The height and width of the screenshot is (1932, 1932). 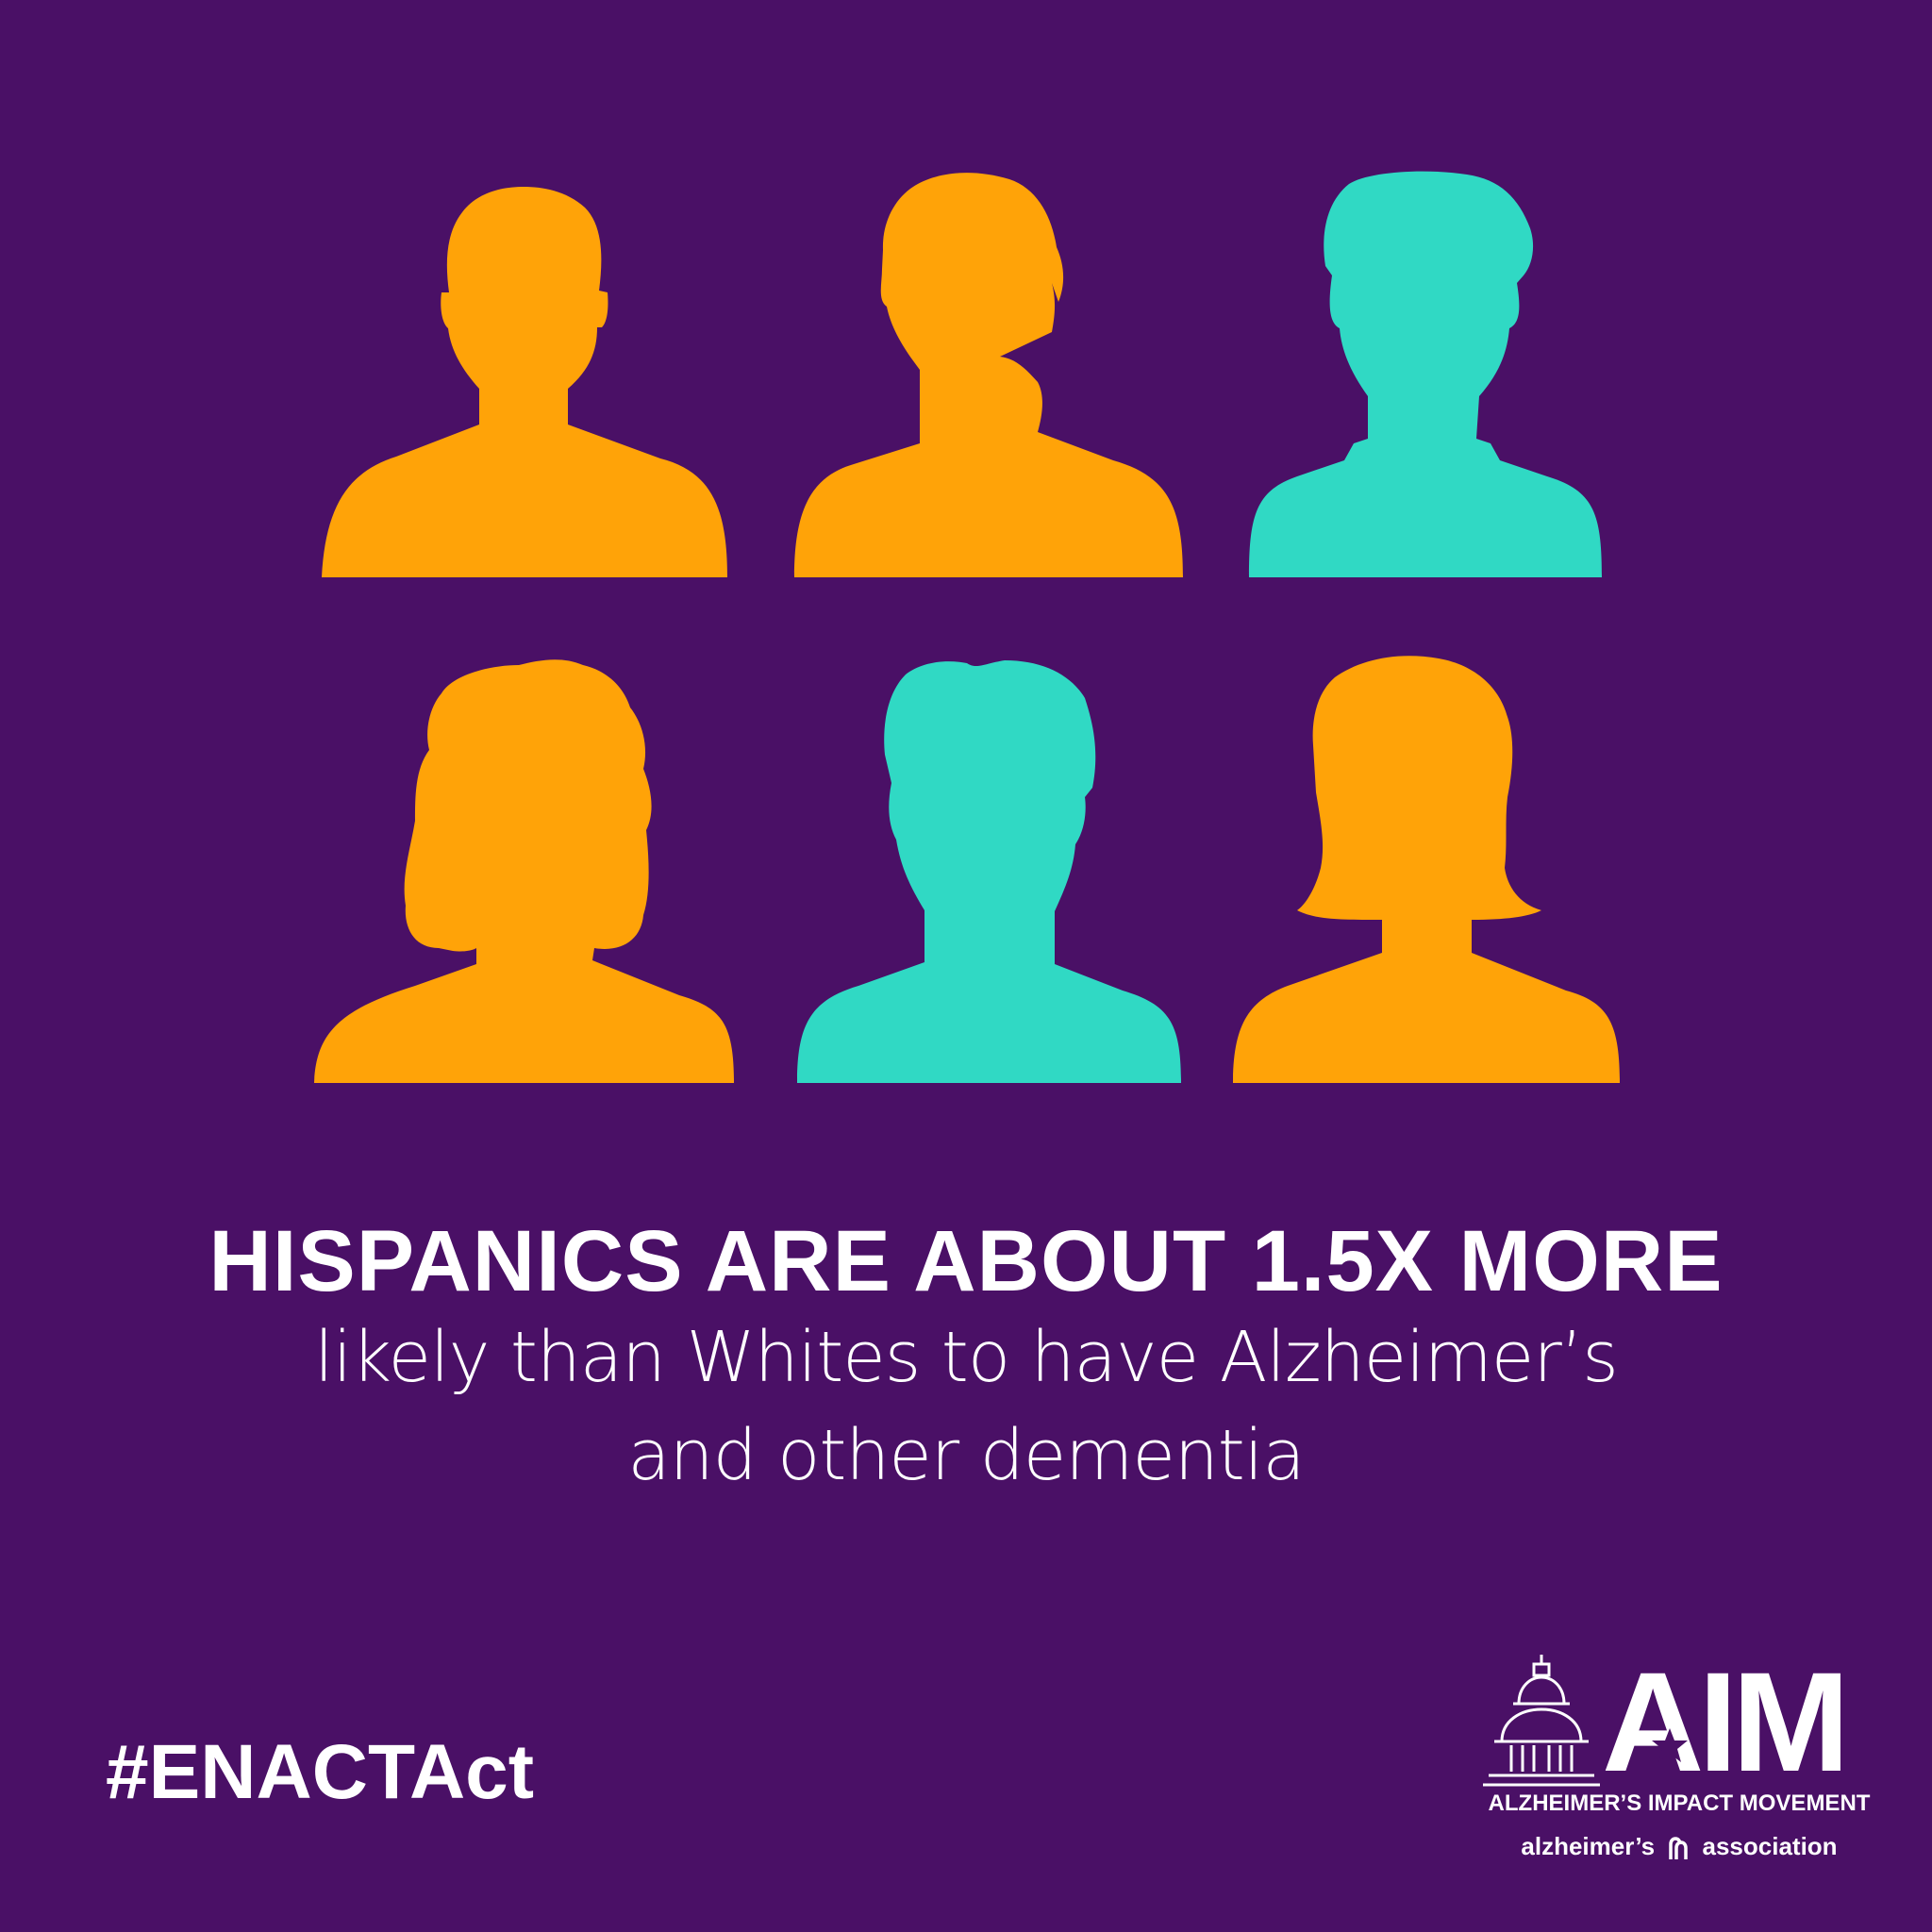 I want to click on subline-line-2: and other dementia, so click(x=966, y=1456).